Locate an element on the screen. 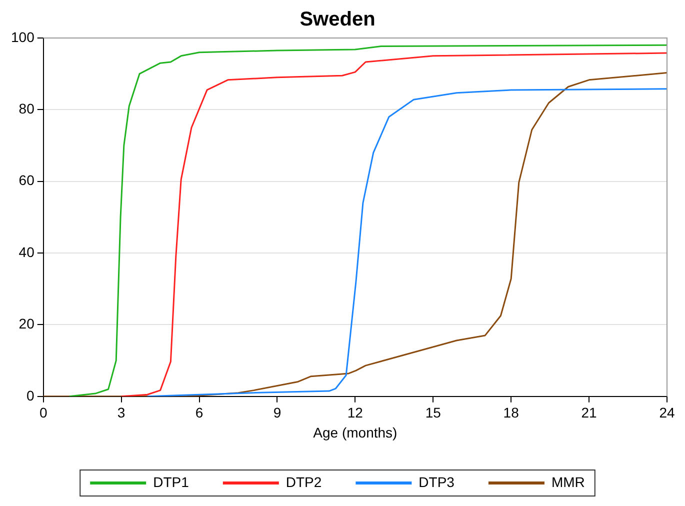 The height and width of the screenshot is (506, 685). x-tick-label: 18 is located at coordinates (511, 412).